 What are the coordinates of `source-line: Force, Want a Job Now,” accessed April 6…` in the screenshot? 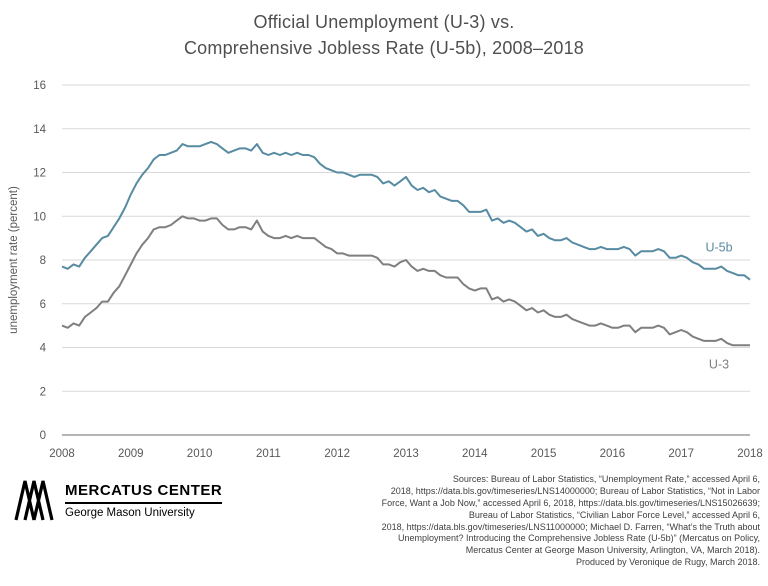 It's located at (570, 502).